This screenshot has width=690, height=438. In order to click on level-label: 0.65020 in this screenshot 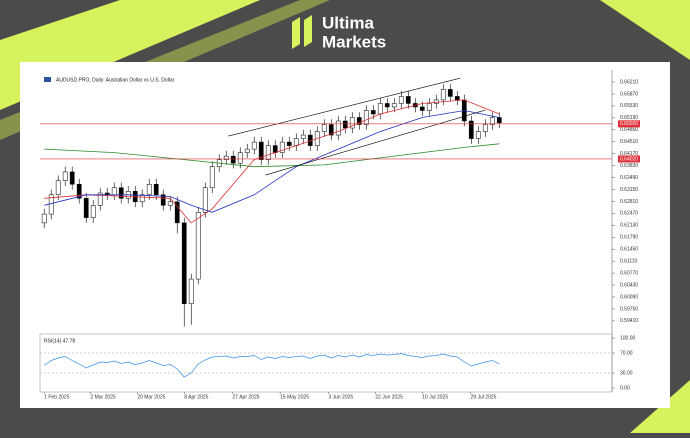, I will do `click(629, 124)`.